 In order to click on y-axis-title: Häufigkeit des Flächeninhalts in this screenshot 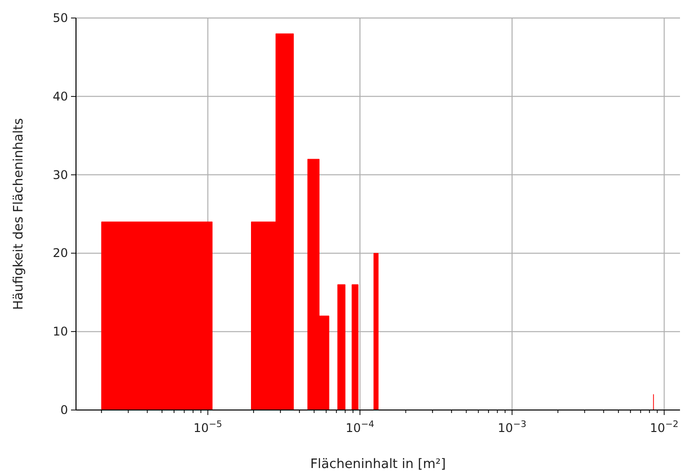, I will do `click(19, 214)`.